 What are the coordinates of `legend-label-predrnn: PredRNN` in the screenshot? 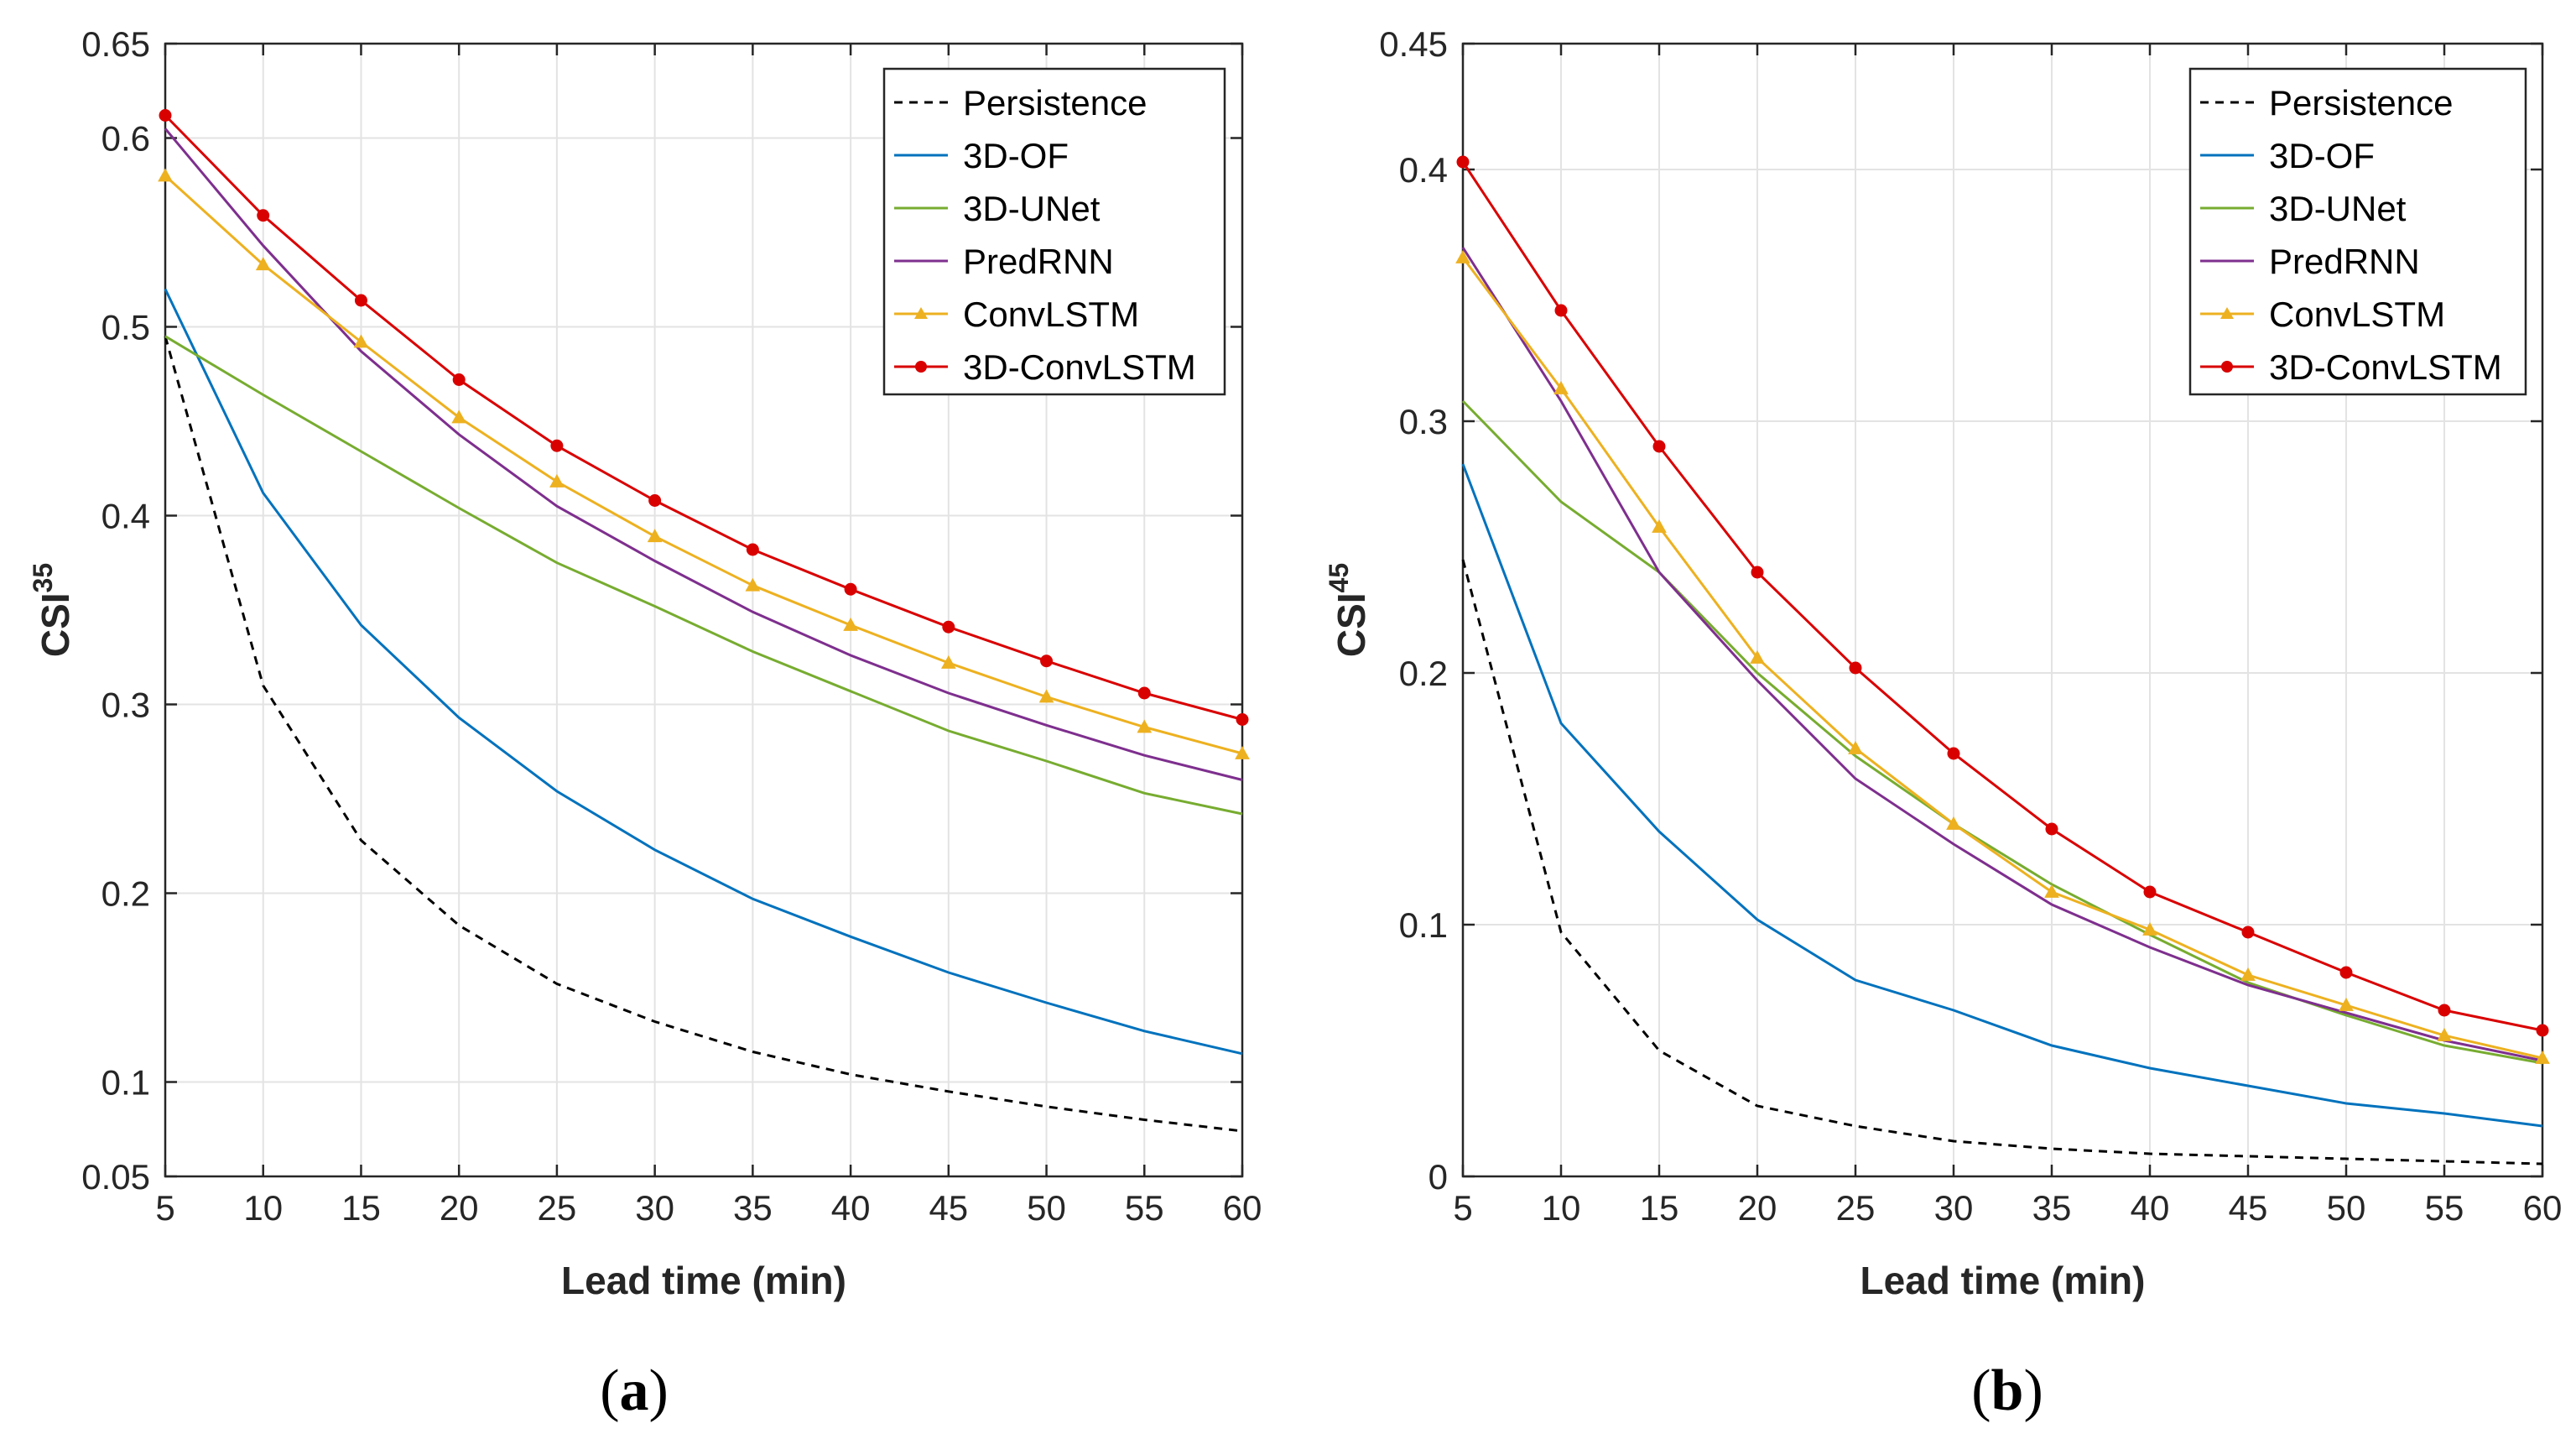 It's located at (1038, 261).